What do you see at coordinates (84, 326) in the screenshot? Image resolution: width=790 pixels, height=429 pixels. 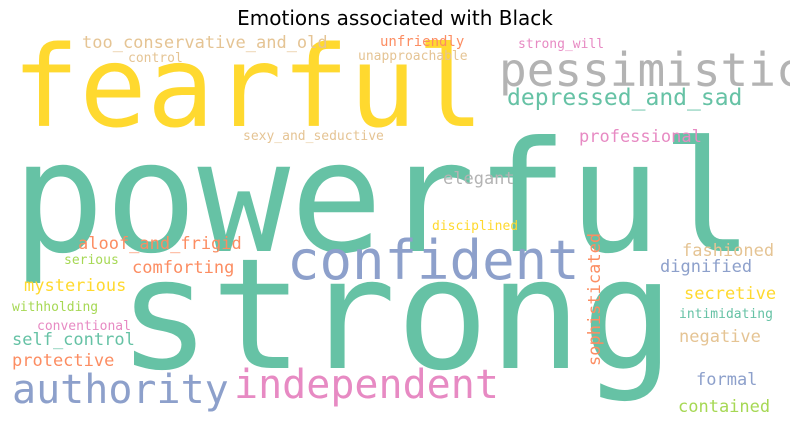 I see `word-conventional: conventional` at bounding box center [84, 326].